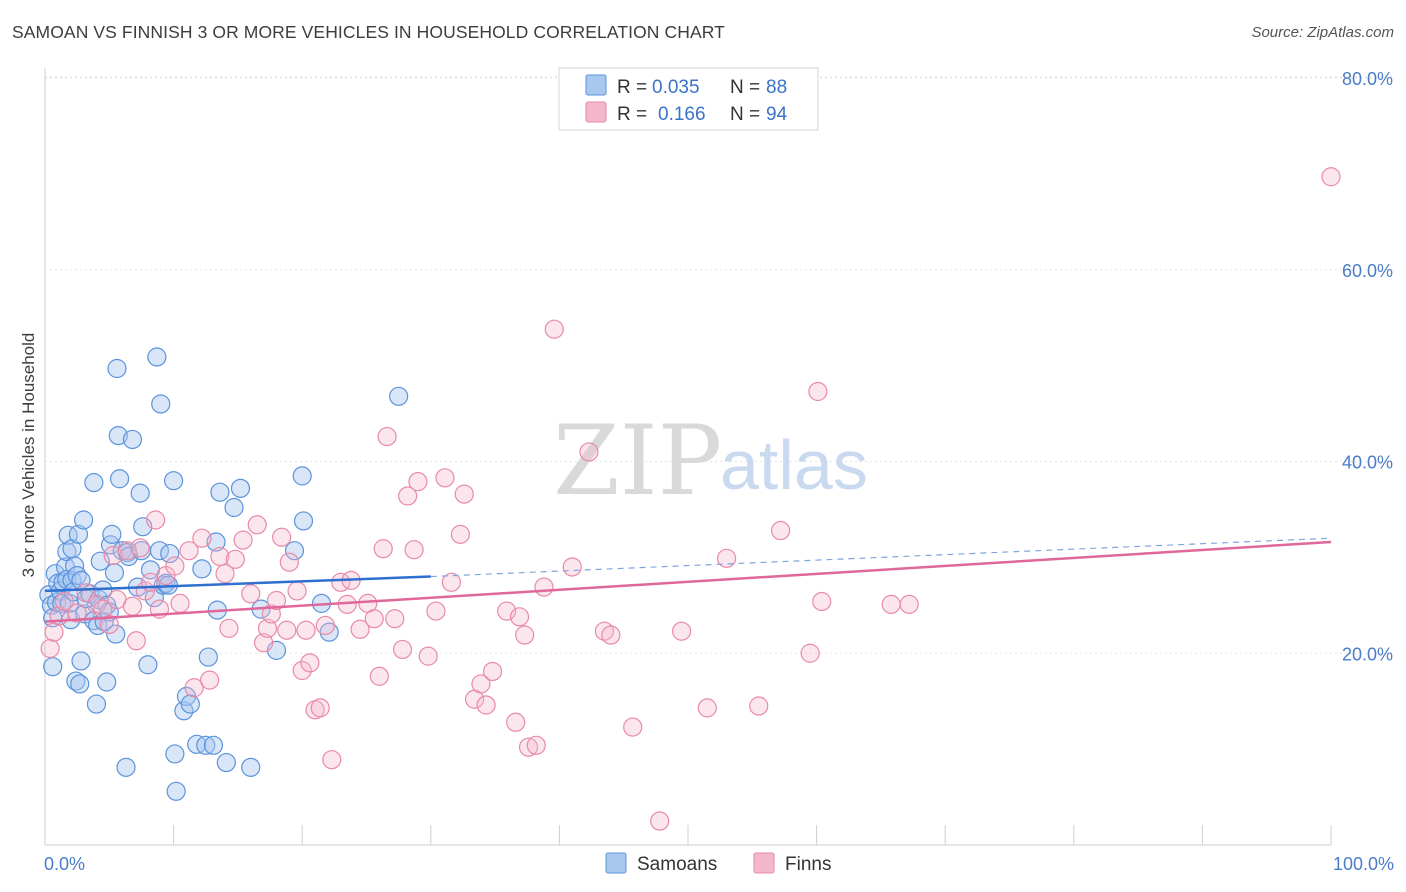 This screenshot has height=892, width=1406. What do you see at coordinates (637, 461) in the screenshot?
I see `watermark-zip: ZIP` at bounding box center [637, 461].